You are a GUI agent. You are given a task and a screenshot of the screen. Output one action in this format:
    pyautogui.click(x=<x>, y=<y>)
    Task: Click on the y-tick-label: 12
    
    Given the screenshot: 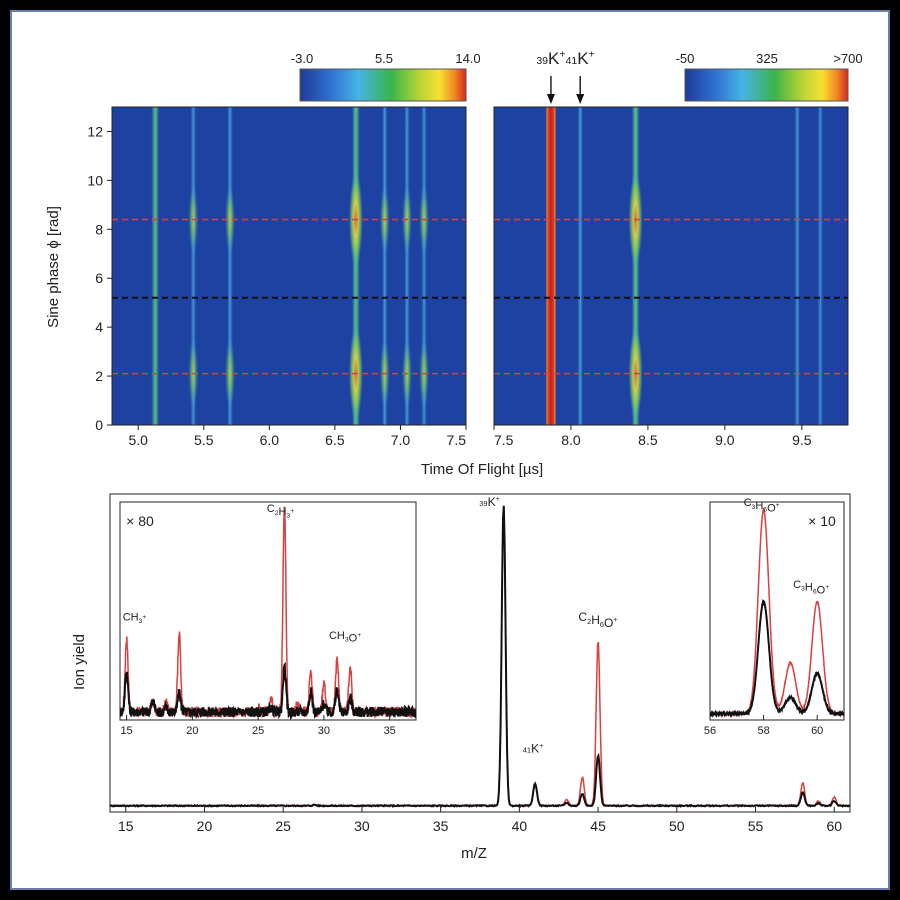 What is the action you would take?
    pyautogui.click(x=95, y=131)
    